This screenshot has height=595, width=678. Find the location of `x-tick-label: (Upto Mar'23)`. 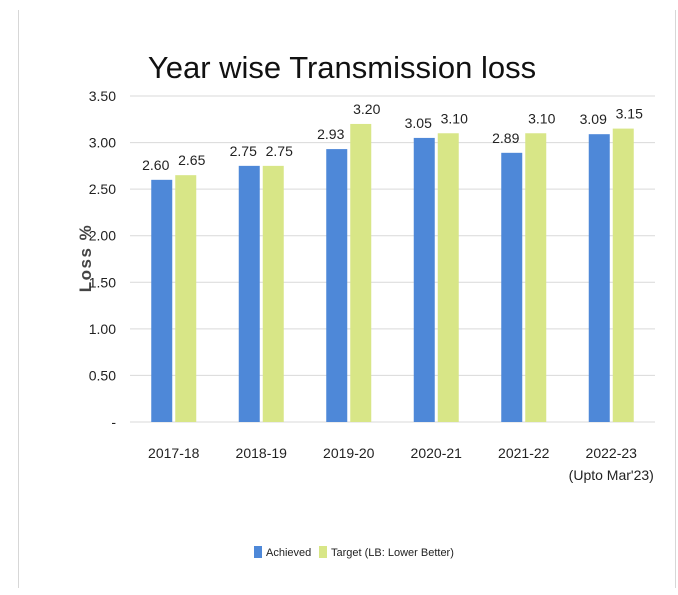

x-tick-label: (Upto Mar'23) is located at coordinates (611, 475).